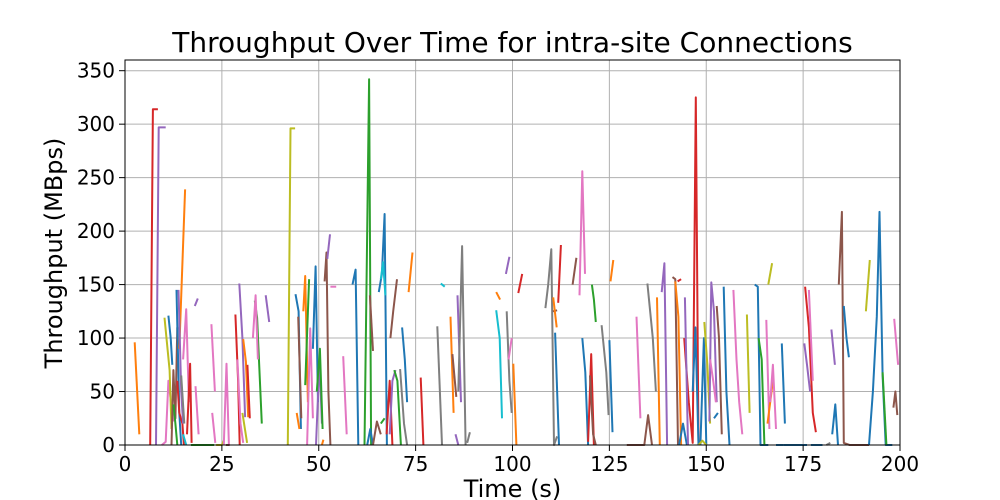 The width and height of the screenshot is (1000, 500). I want to click on x-tick-label: 100, so click(512, 464).